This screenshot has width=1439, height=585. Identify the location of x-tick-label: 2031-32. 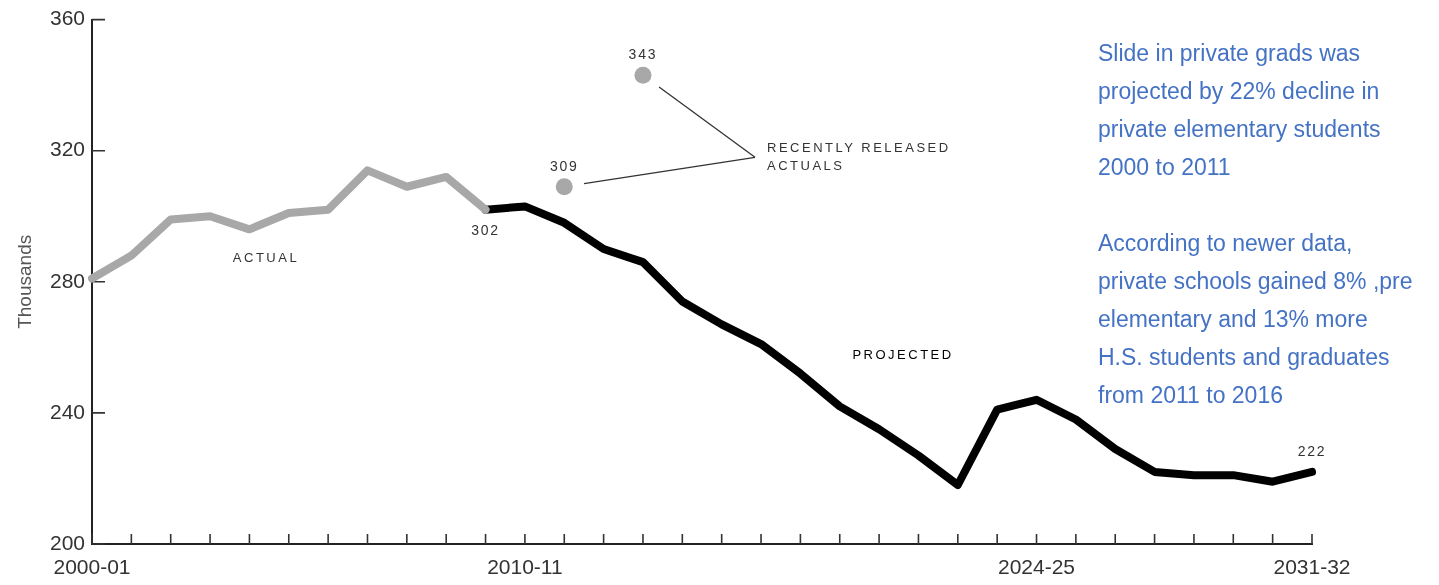
(1312, 567).